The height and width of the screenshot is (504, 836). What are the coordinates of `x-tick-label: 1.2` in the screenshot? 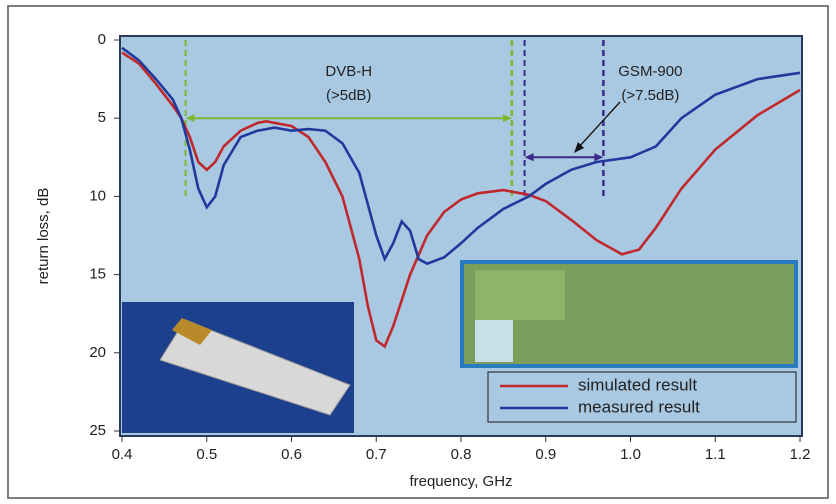 It's located at (800, 454).